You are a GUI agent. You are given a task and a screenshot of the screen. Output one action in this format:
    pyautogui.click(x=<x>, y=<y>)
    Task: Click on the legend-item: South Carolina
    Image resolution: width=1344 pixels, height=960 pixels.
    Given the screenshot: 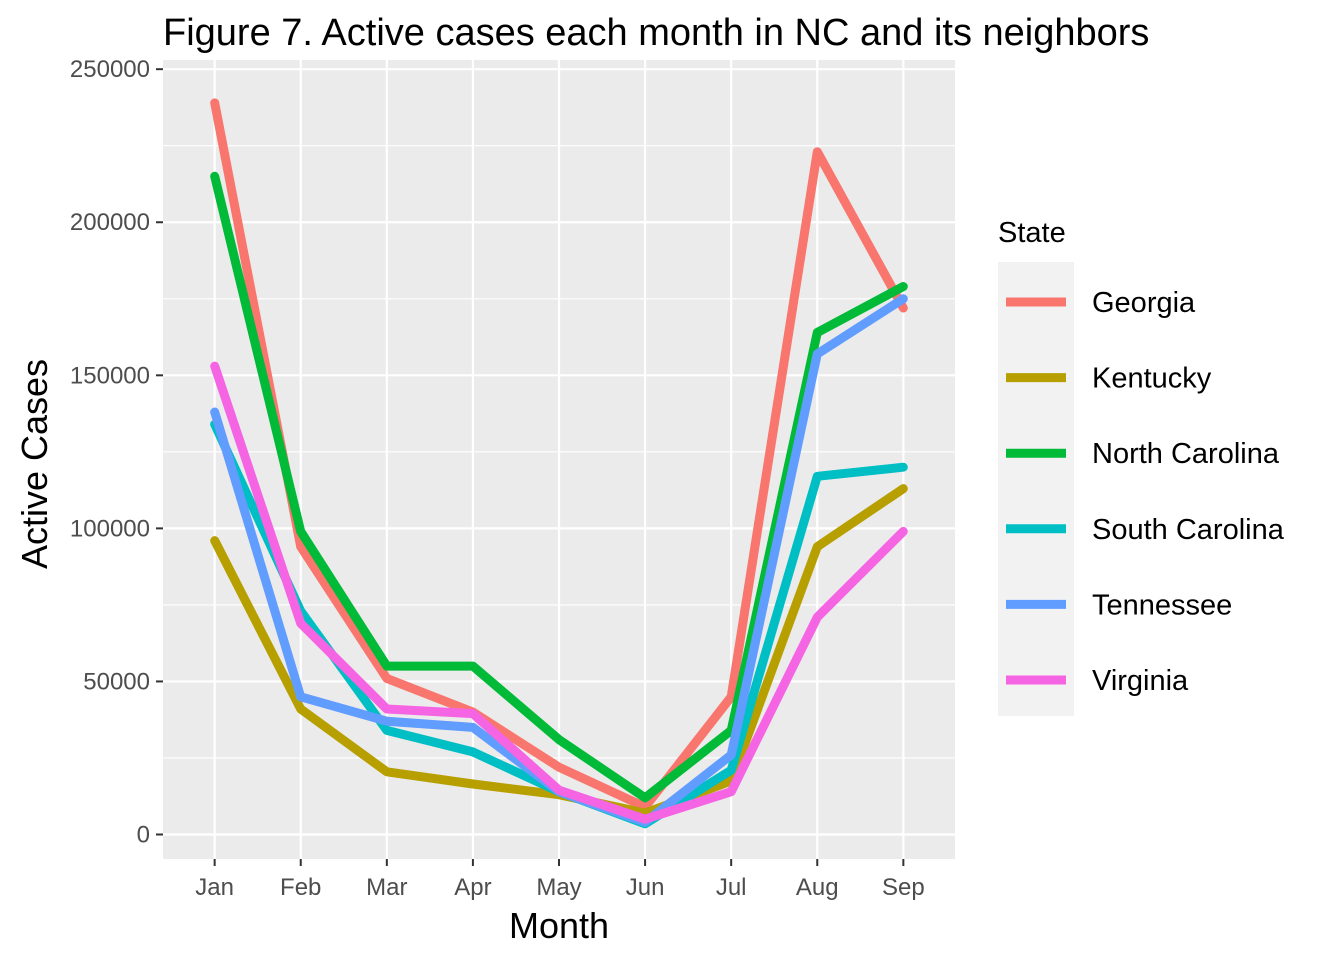 What is the action you would take?
    pyautogui.click(x=1145, y=530)
    